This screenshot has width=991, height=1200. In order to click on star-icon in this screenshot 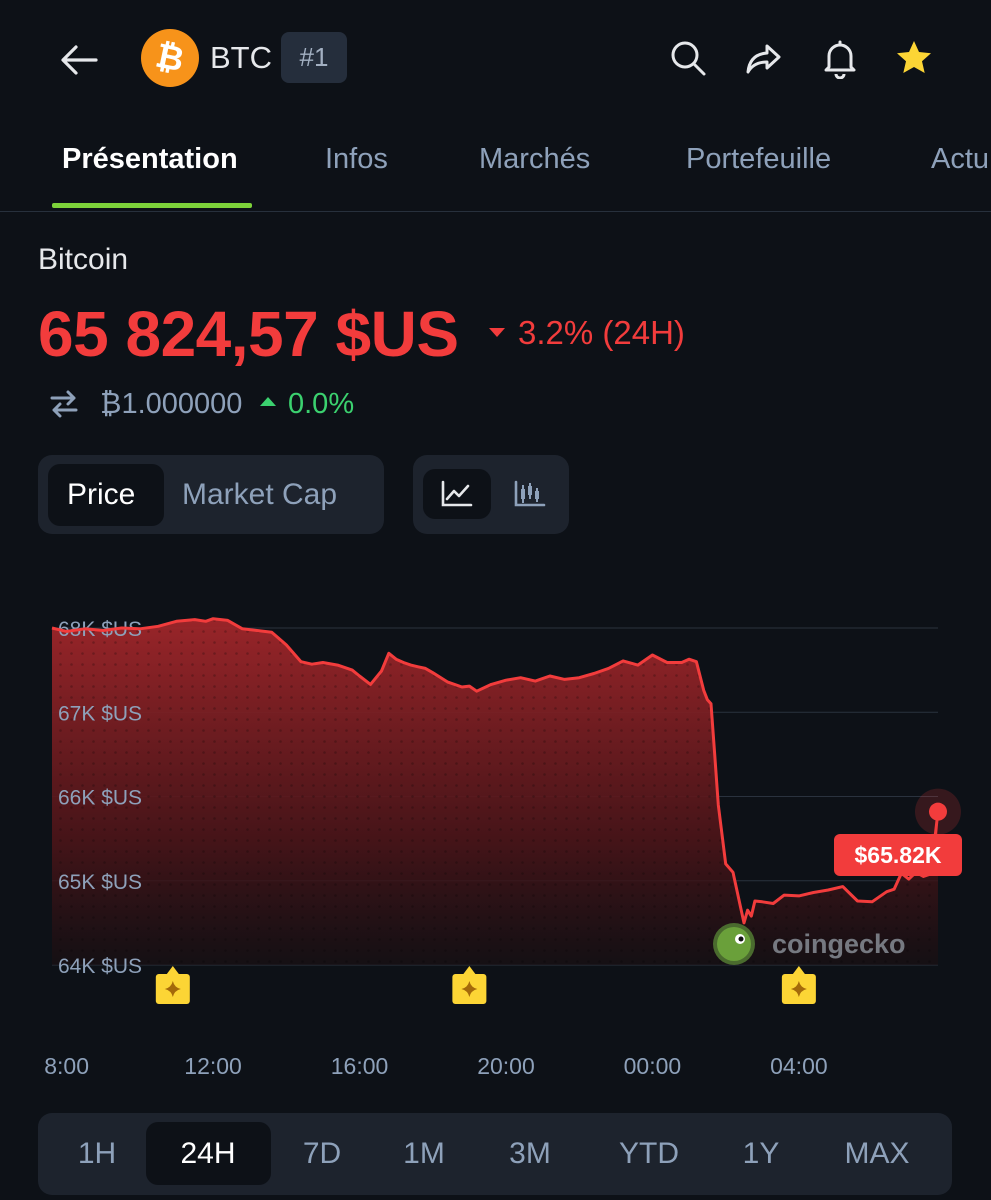, I will do `click(914, 57)`.